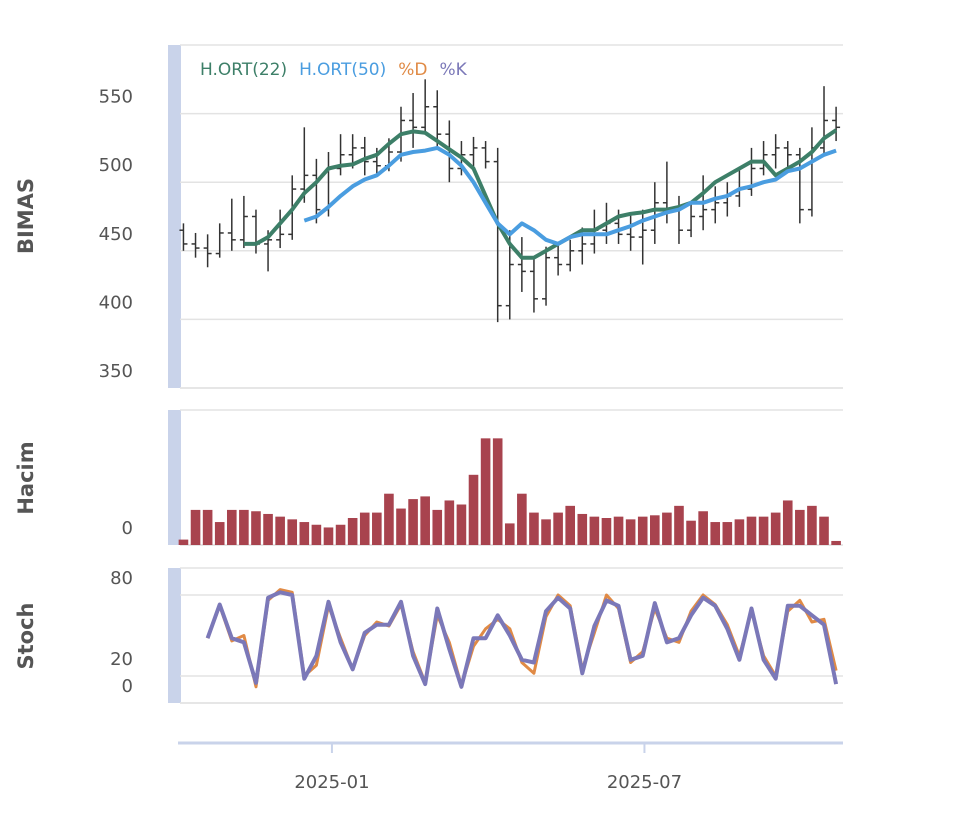 This screenshot has width=960, height=840. What do you see at coordinates (116, 97) in the screenshot?
I see `y-tick-label: 550` at bounding box center [116, 97].